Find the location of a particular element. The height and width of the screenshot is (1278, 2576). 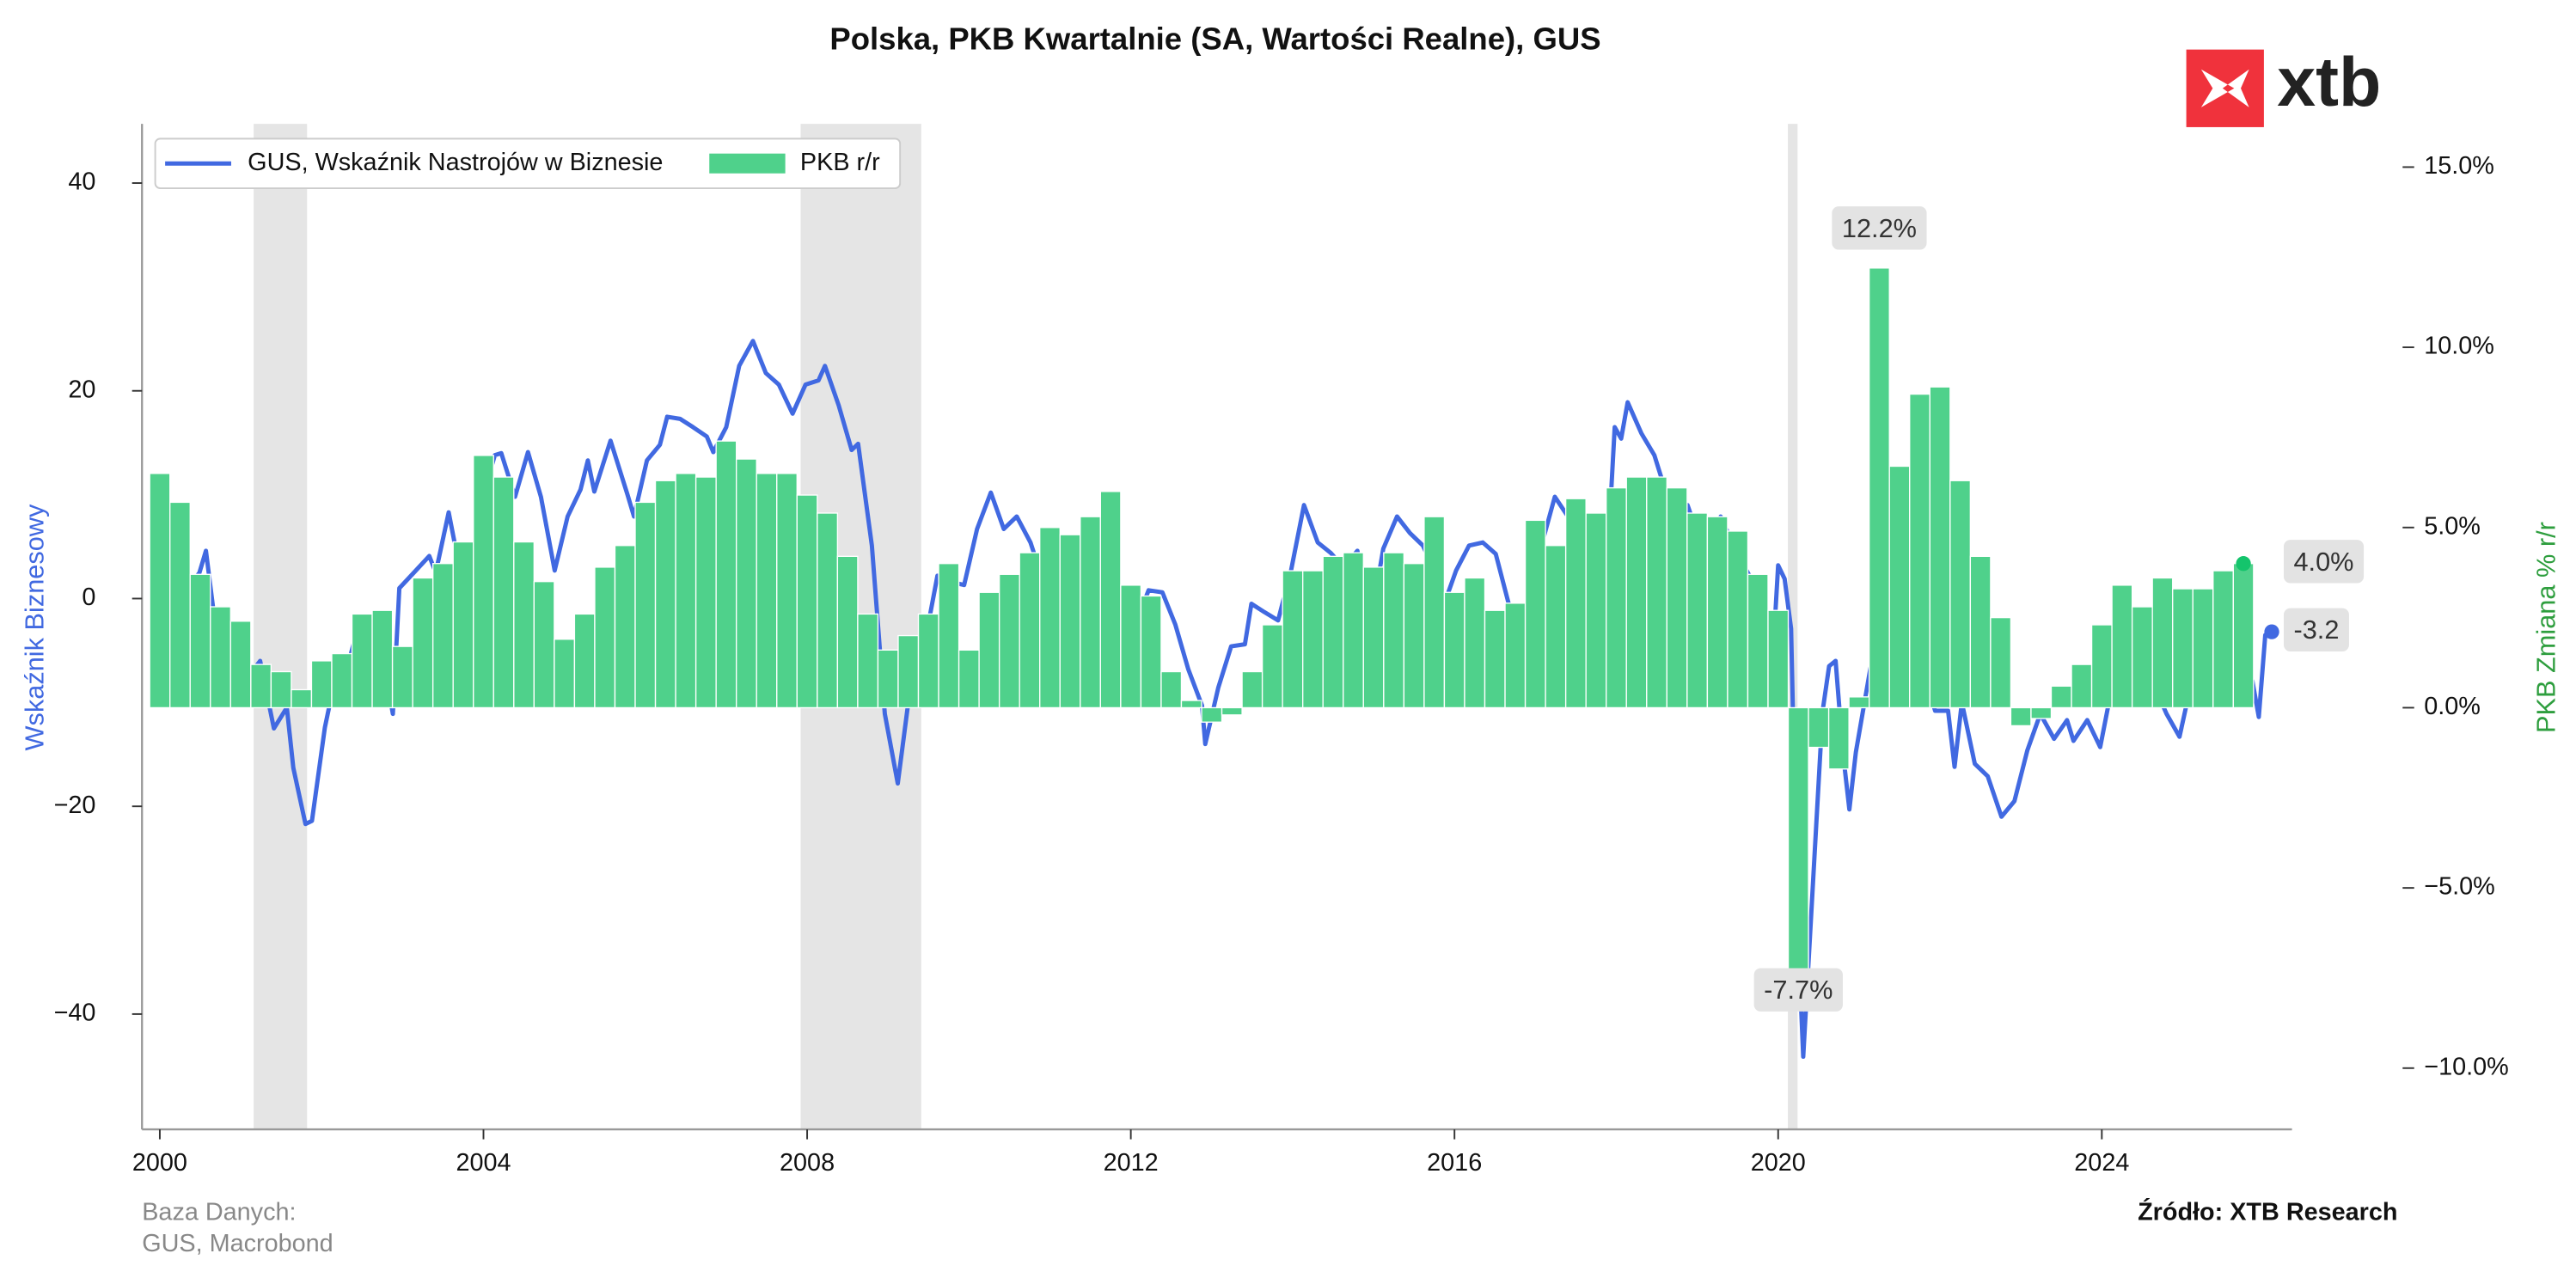

x-tick-label: 2008 is located at coordinates (807, 1163).